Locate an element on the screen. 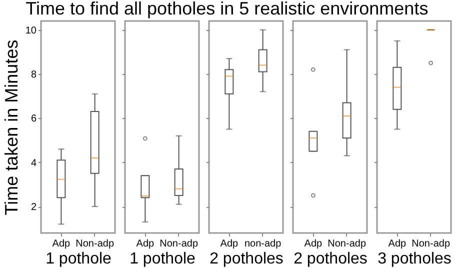  y-tick-label: 8 is located at coordinates (33, 75).